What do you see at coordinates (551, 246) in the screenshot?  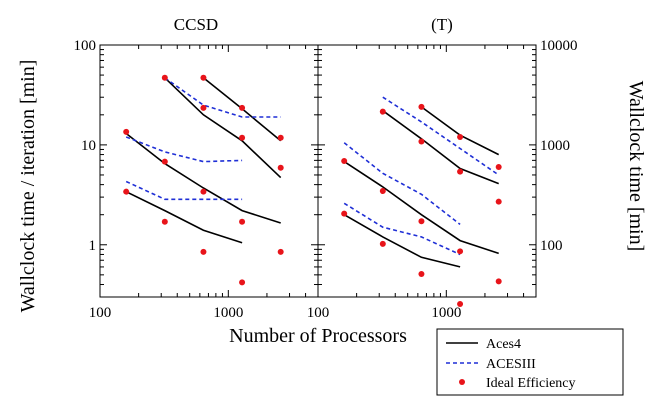 I see `triples-y-tick-label: 100` at bounding box center [551, 246].